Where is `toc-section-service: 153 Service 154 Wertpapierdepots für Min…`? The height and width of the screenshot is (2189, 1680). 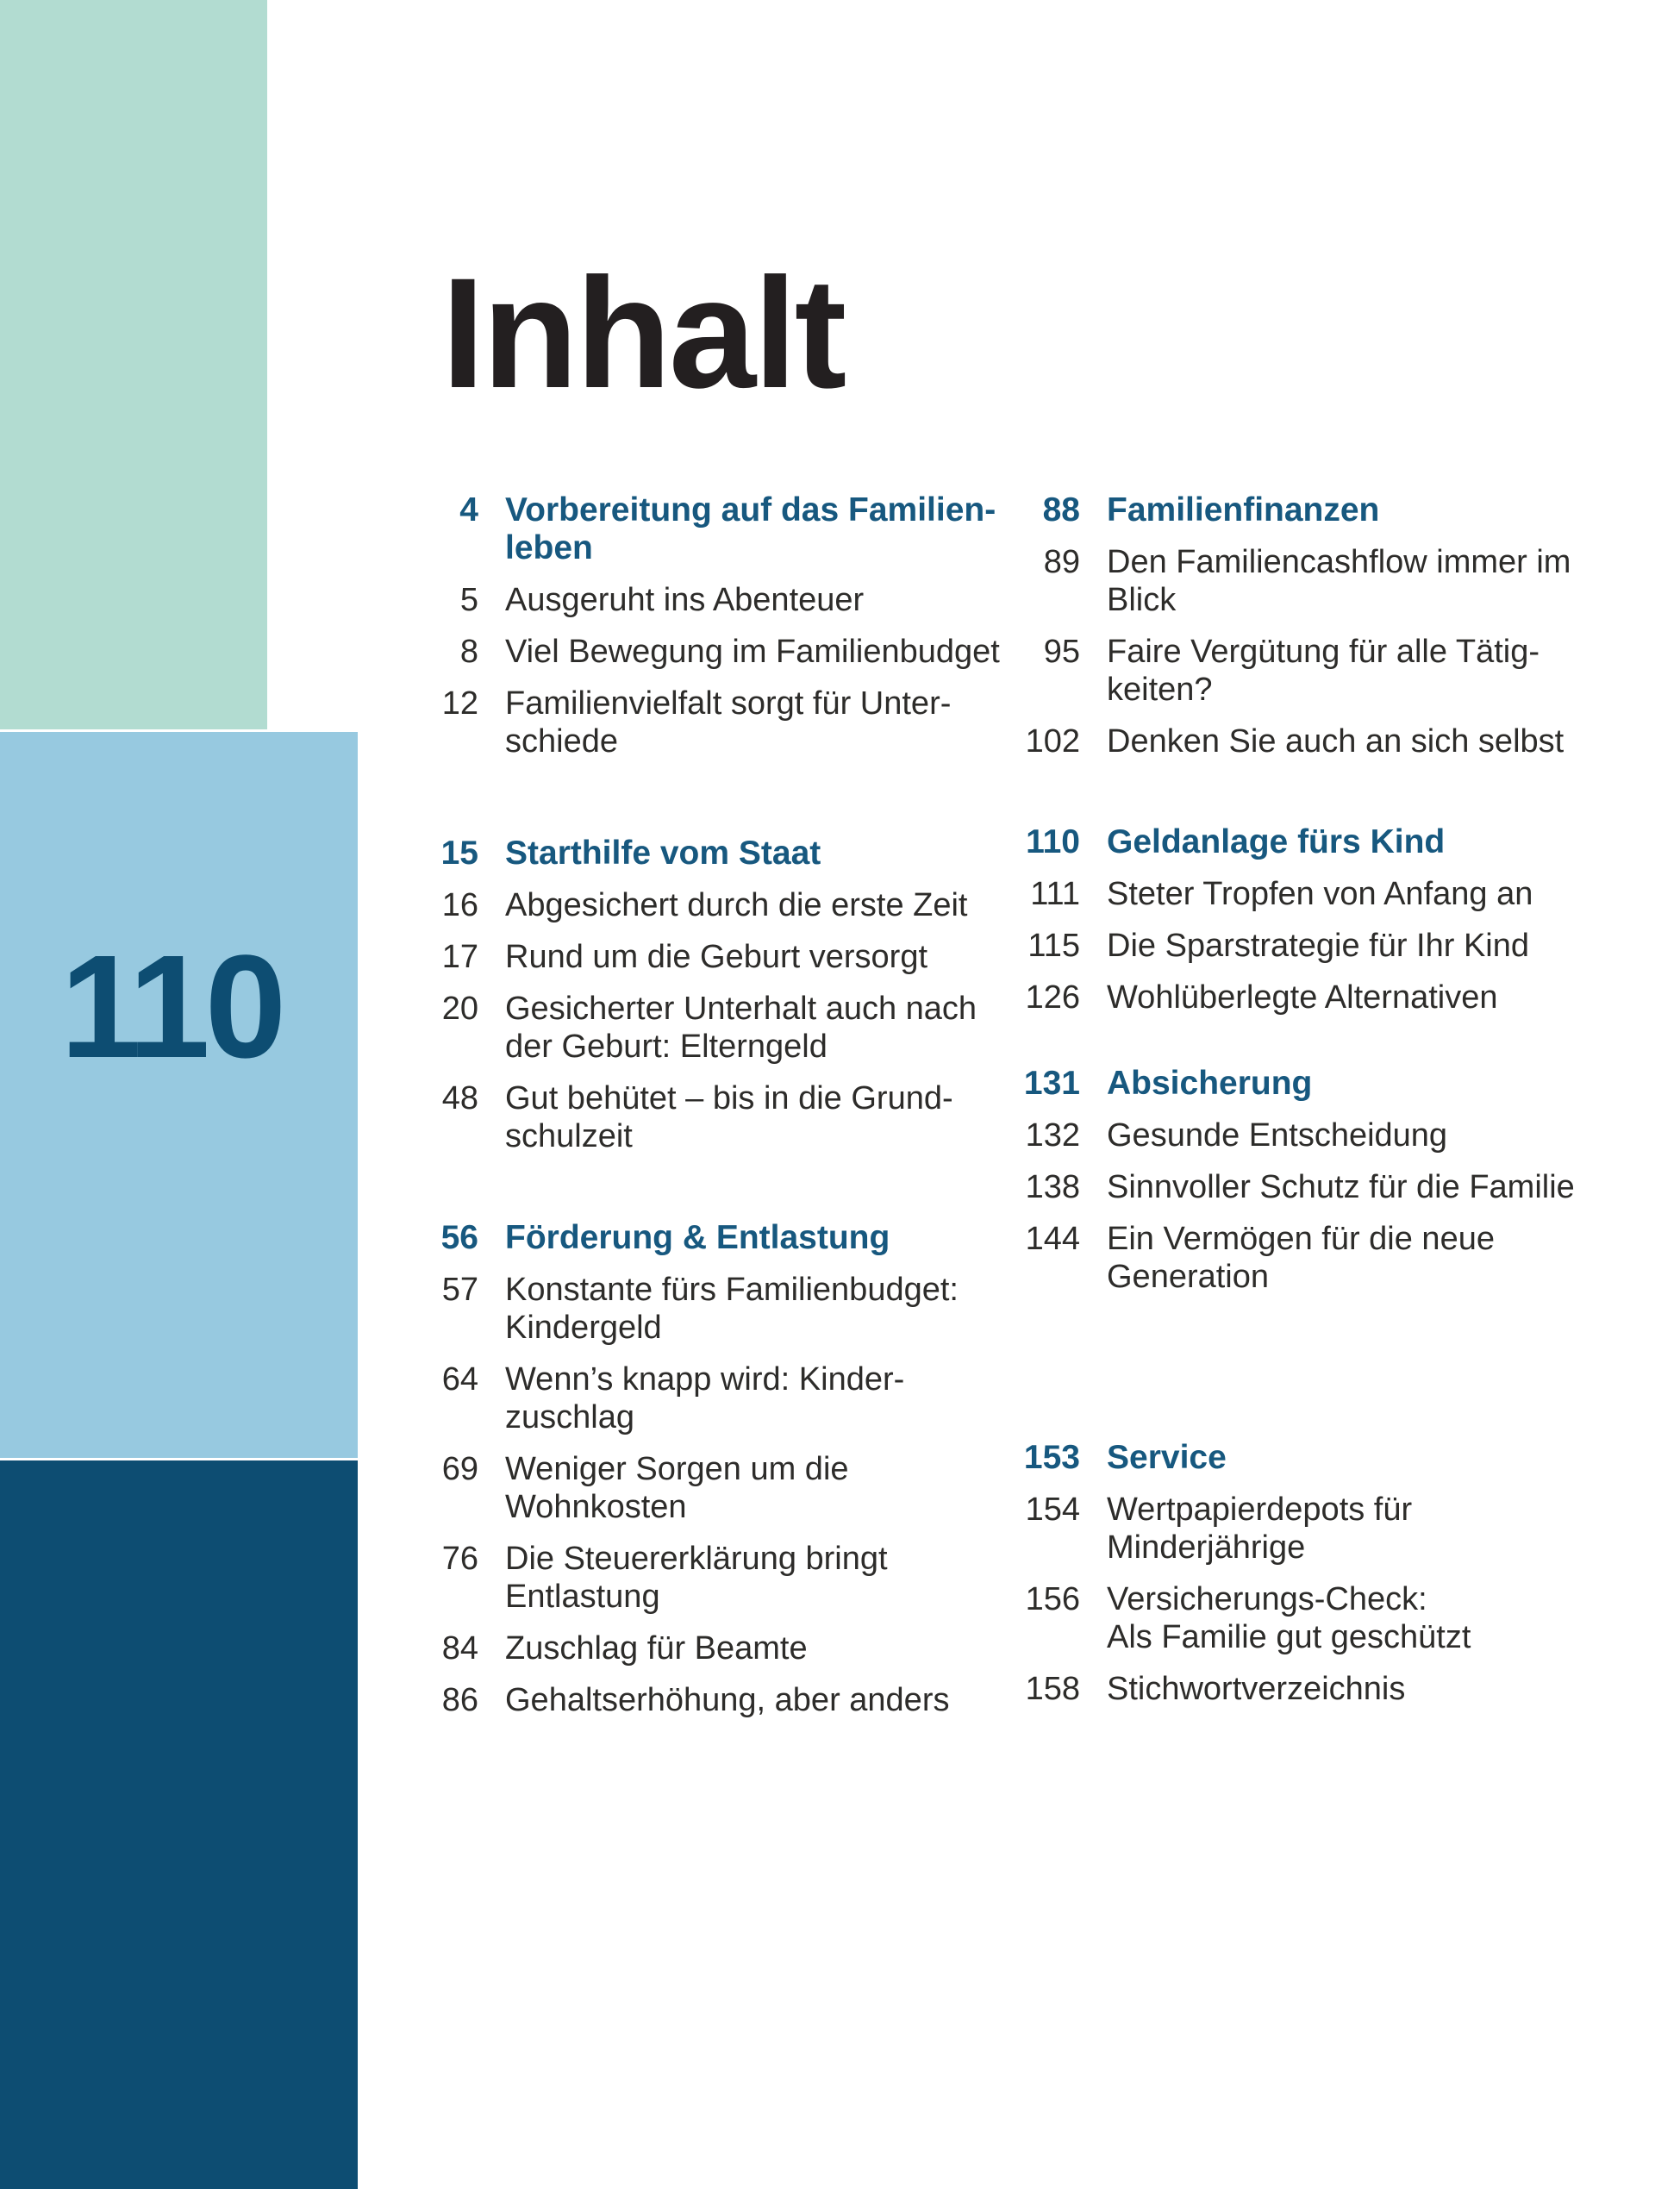 toc-section-service: 153 Service 154 Wertpapierdepots für Min… is located at coordinates (1338, 1574).